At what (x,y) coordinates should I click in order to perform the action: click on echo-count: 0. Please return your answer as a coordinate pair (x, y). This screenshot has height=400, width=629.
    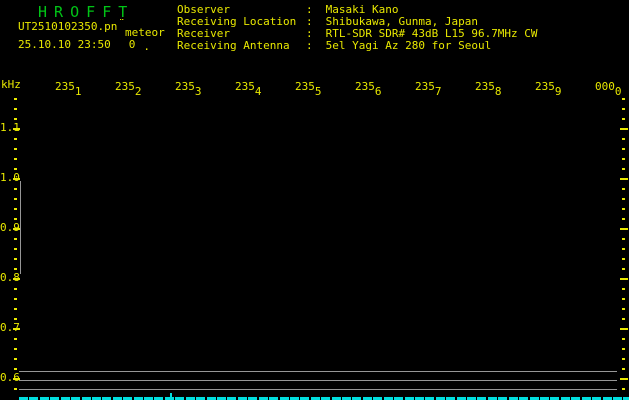
    Looking at the image, I should click on (132, 44).